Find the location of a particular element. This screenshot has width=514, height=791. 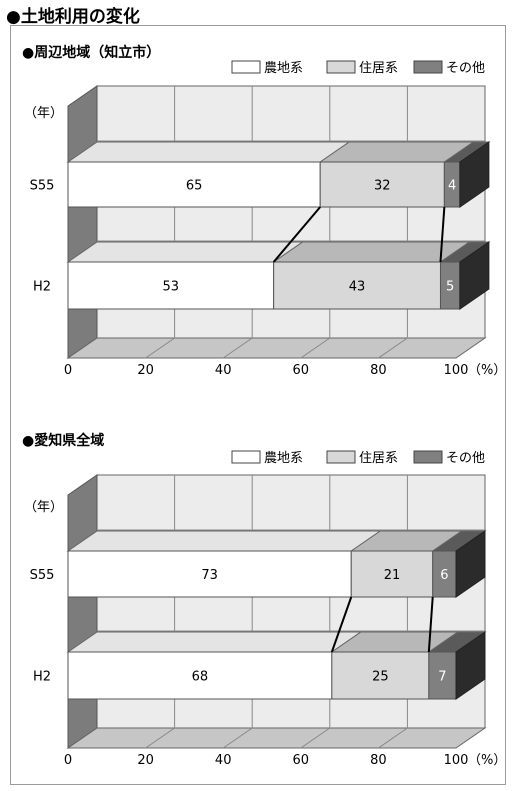

data-label: 7 is located at coordinates (442, 677).